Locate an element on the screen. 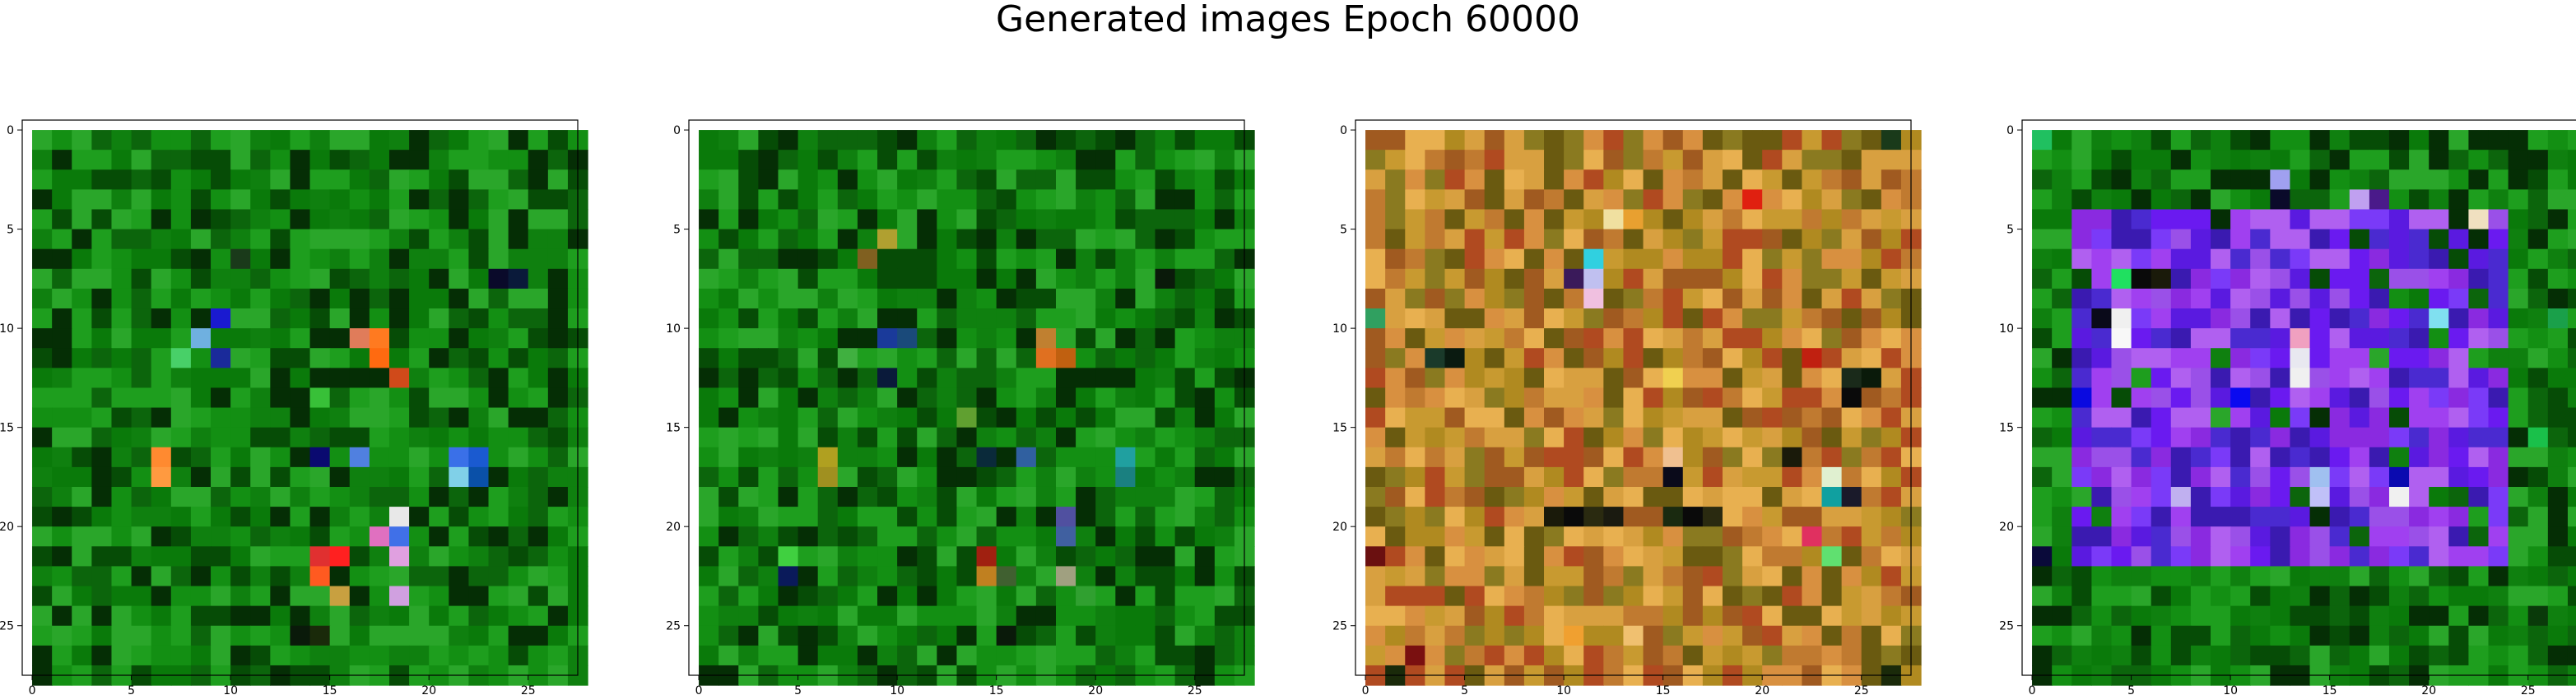  x-tick-label: 25 is located at coordinates (2528, 689).